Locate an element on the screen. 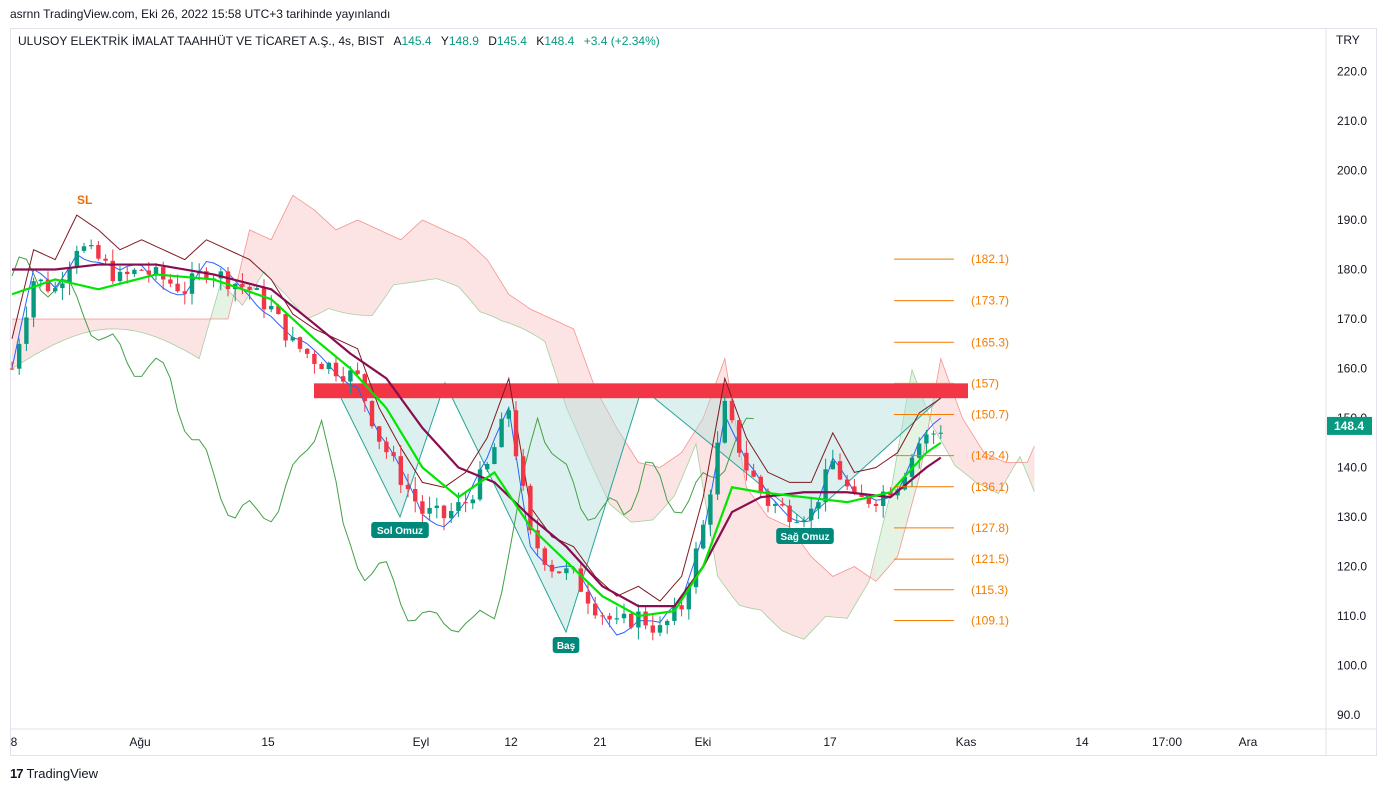  last-price-label: 148.4 is located at coordinates (1349, 426).